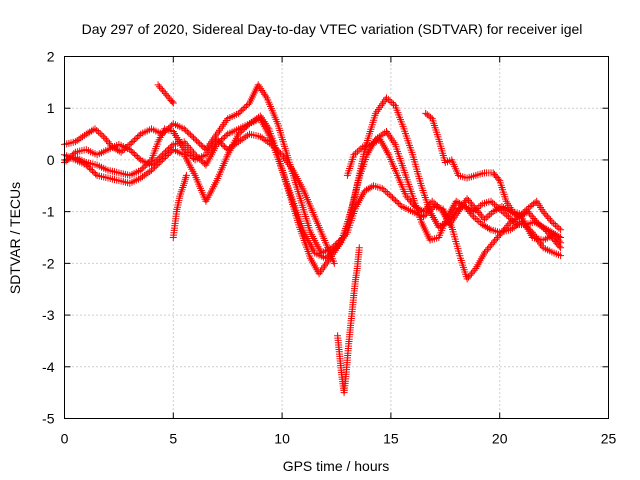 The image size is (640, 480). Describe the element at coordinates (48, 238) in the screenshot. I see `y-tick-labels: -5 -4 -3 -2 -1 0 1 2` at that location.